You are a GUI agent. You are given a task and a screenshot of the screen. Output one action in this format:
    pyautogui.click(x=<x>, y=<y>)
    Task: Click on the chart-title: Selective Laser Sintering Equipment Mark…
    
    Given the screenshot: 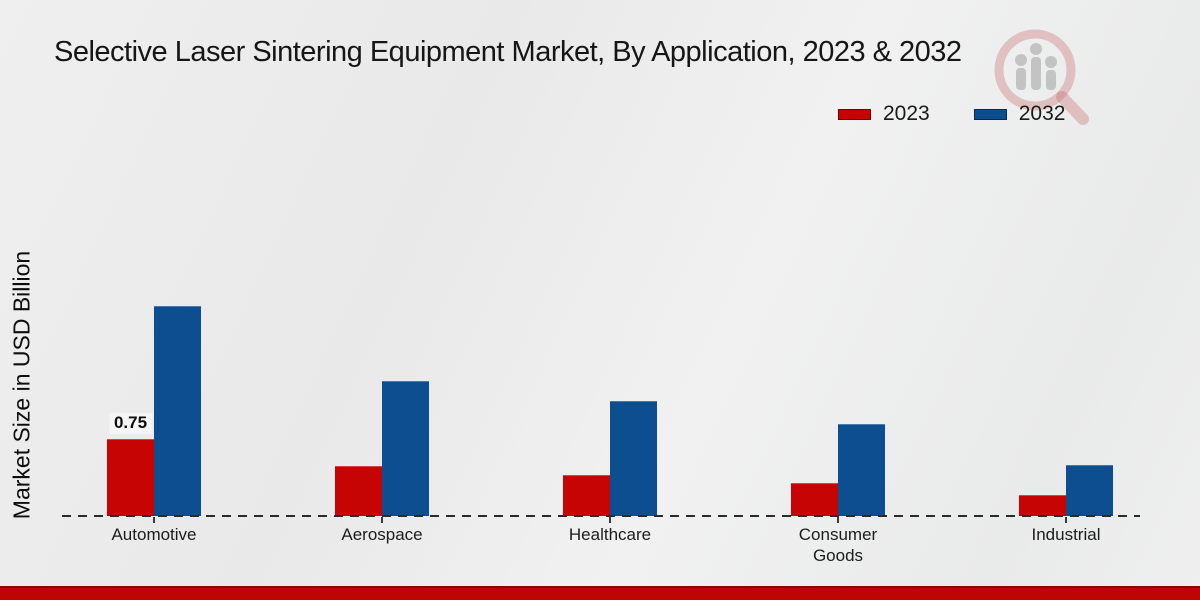 What is the action you would take?
    pyautogui.click(x=508, y=52)
    